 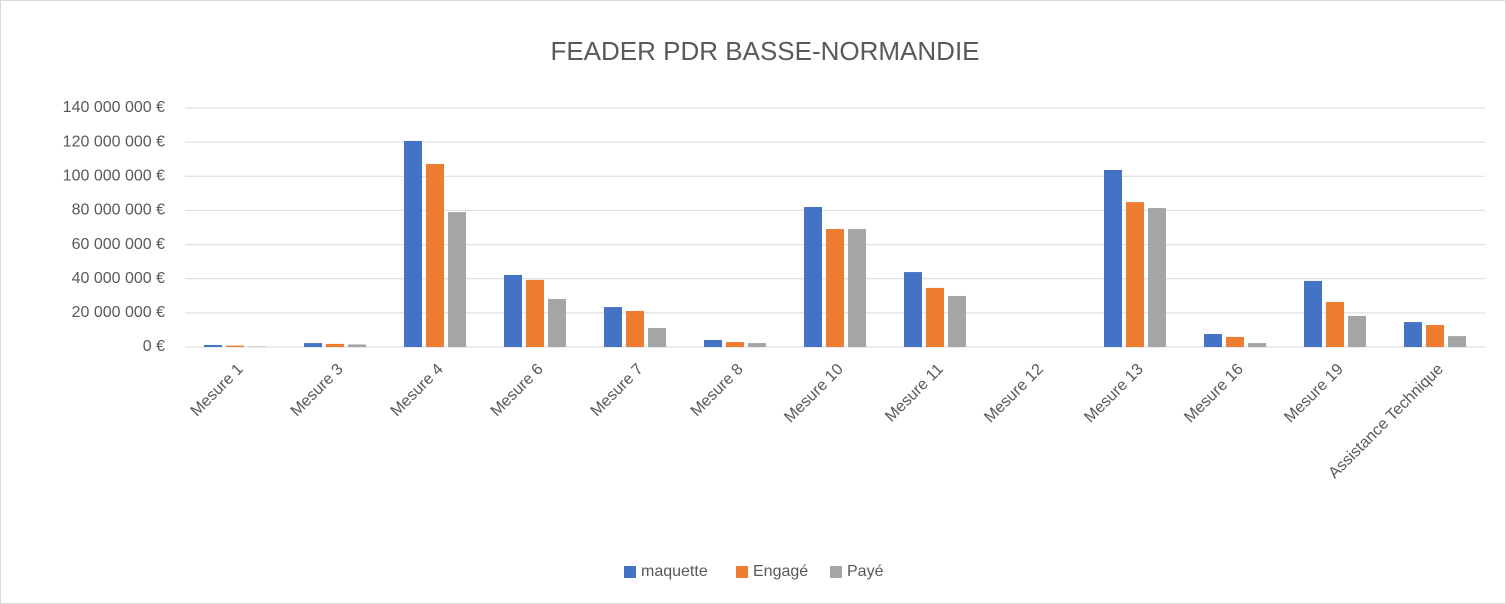 I want to click on legend-label: maquette, so click(x=674, y=571).